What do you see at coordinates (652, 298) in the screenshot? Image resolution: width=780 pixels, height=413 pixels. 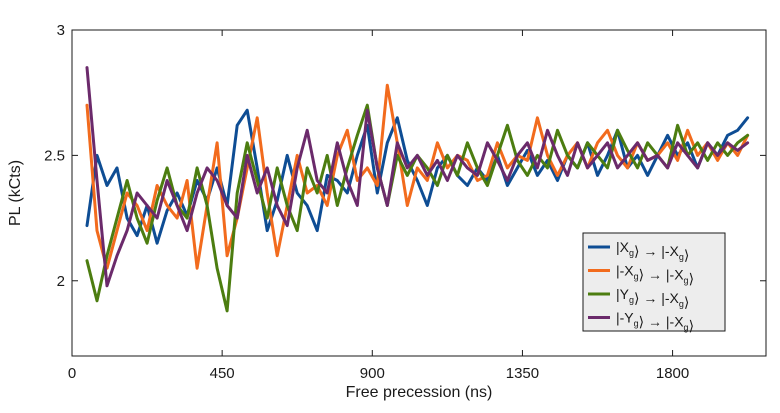 I see `legend-label: |Yg⟩ → |-Xg⟩` at bounding box center [652, 298].